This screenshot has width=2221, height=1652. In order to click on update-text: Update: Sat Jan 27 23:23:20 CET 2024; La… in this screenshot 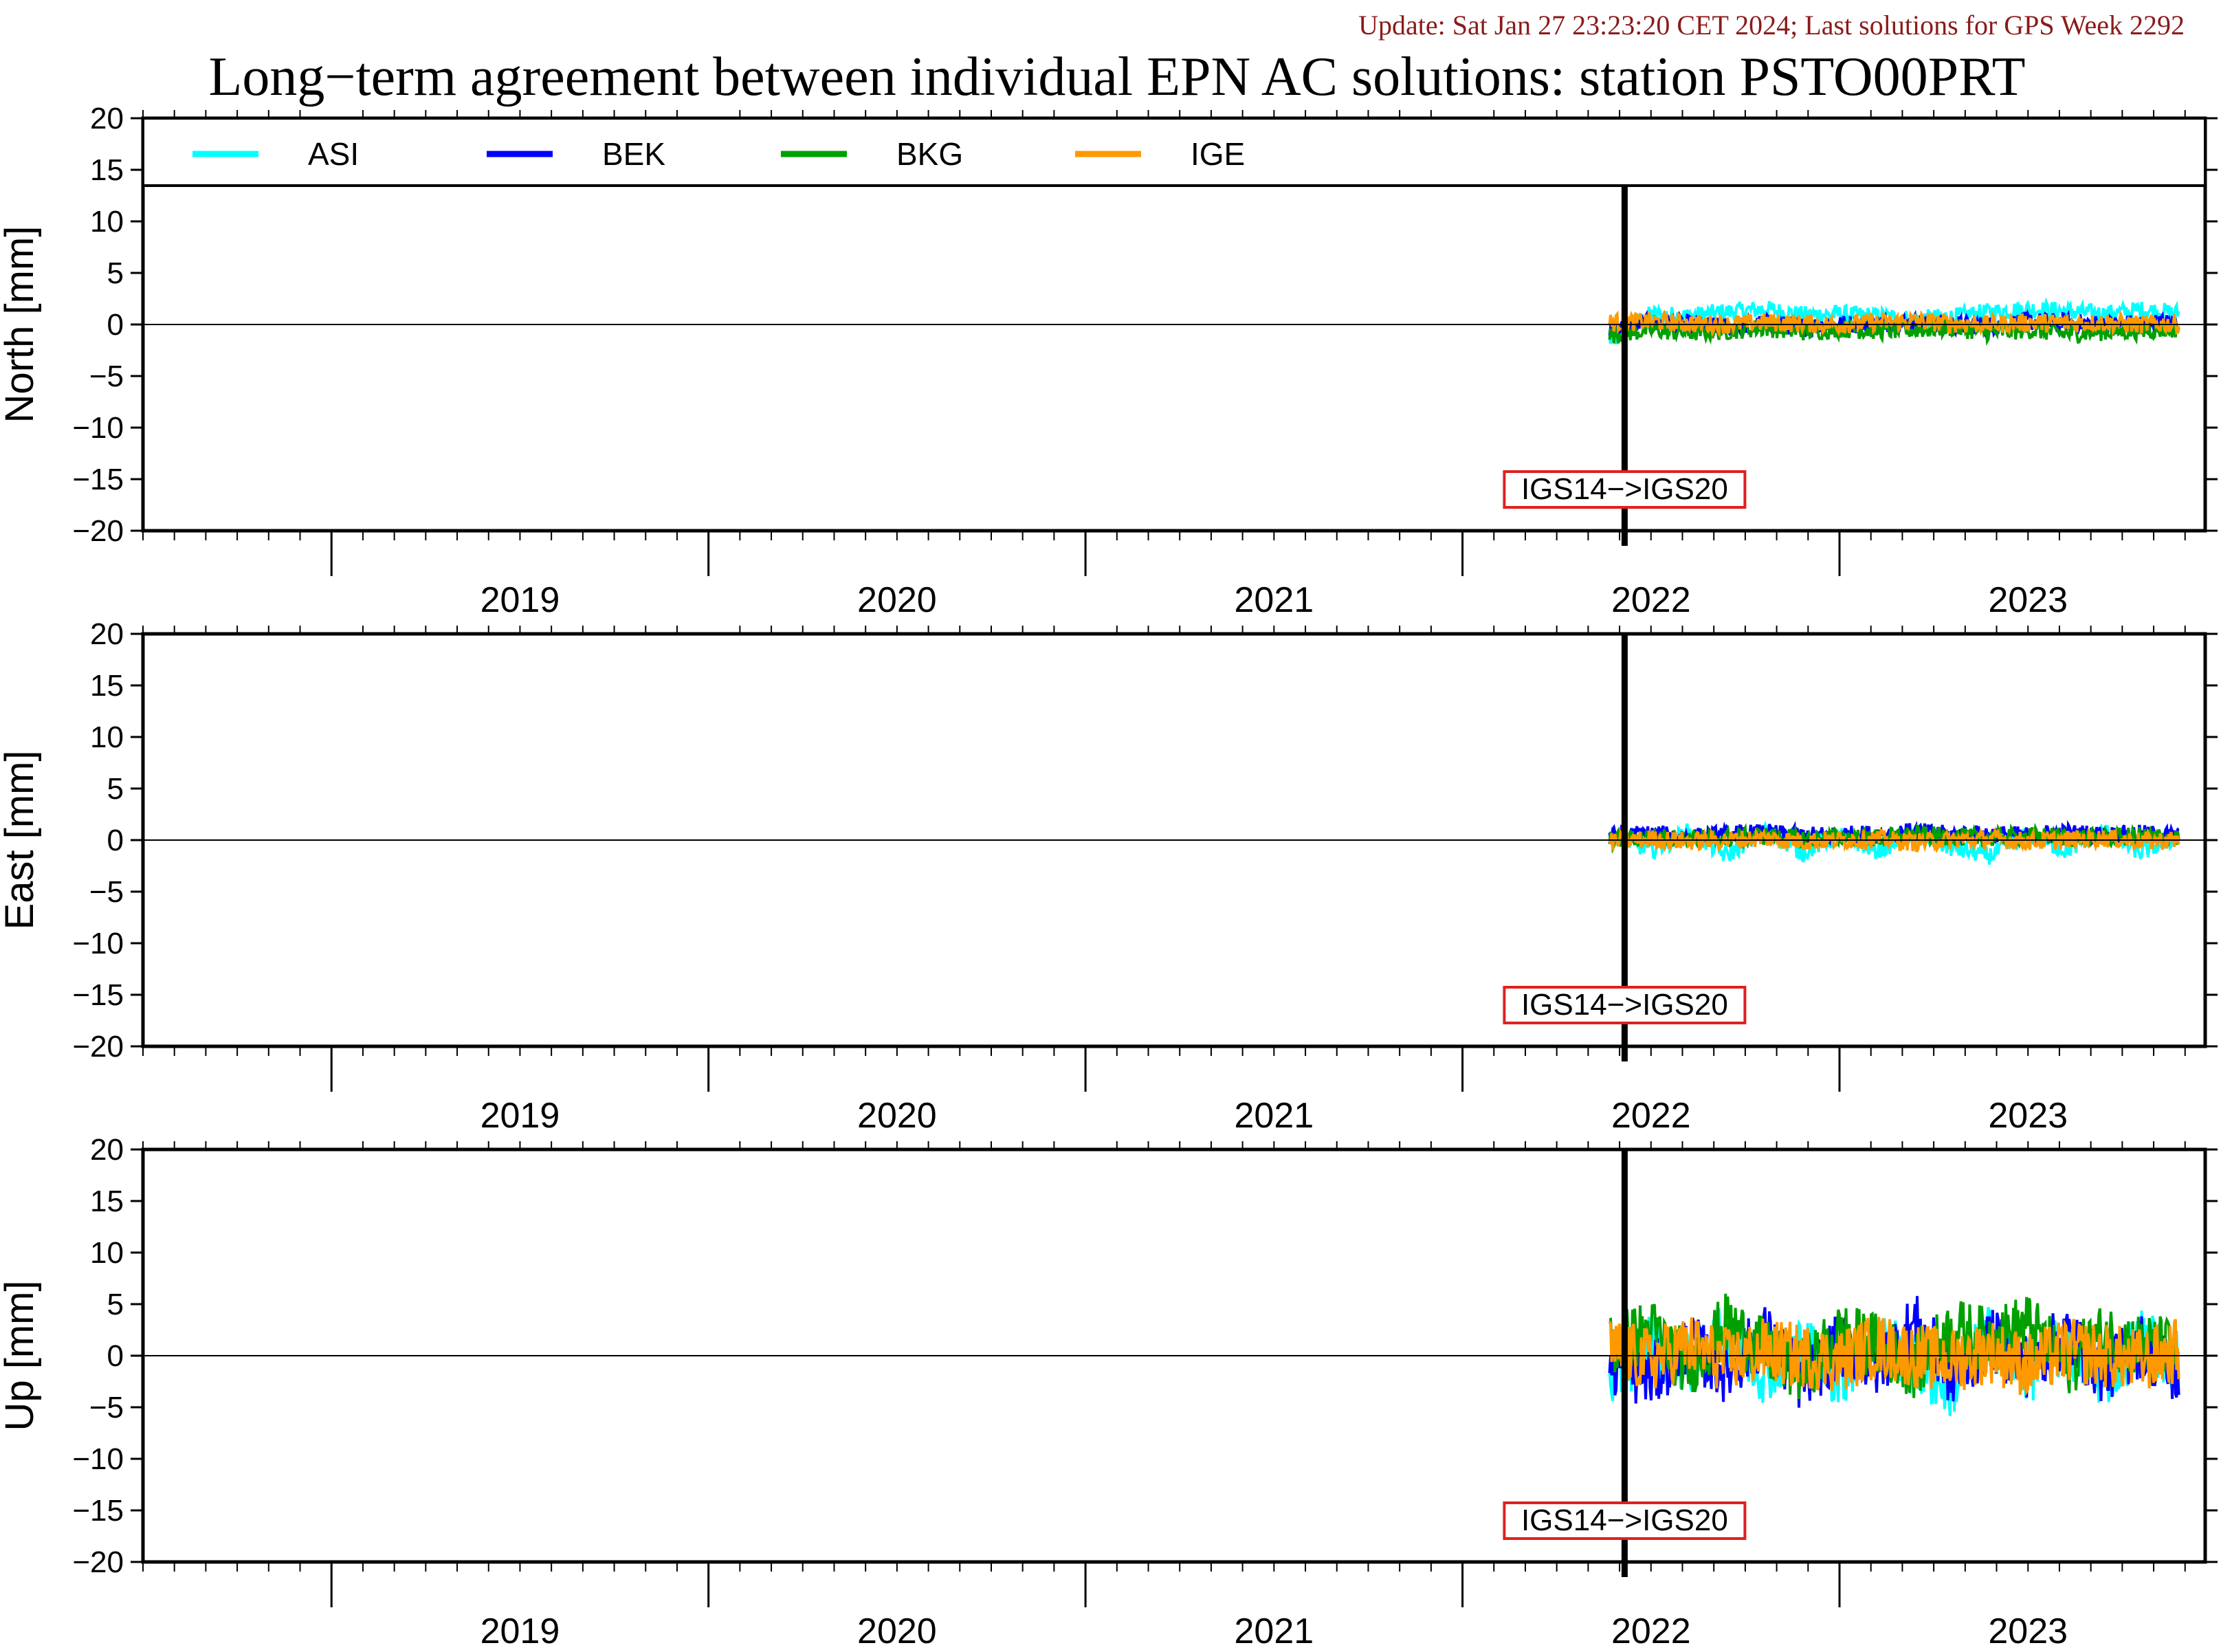, I will do `click(1771, 25)`.